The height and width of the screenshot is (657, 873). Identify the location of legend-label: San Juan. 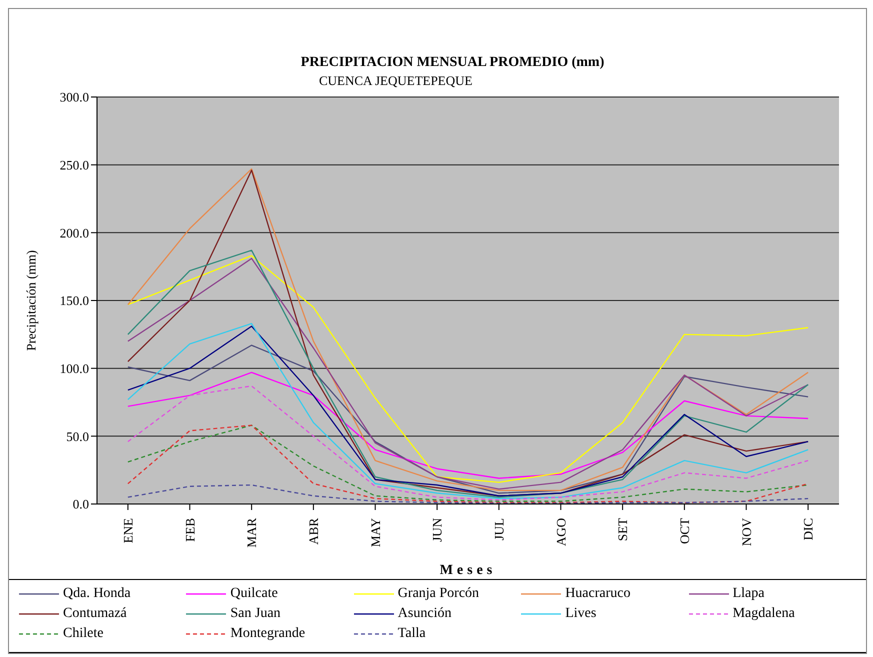
(255, 614).